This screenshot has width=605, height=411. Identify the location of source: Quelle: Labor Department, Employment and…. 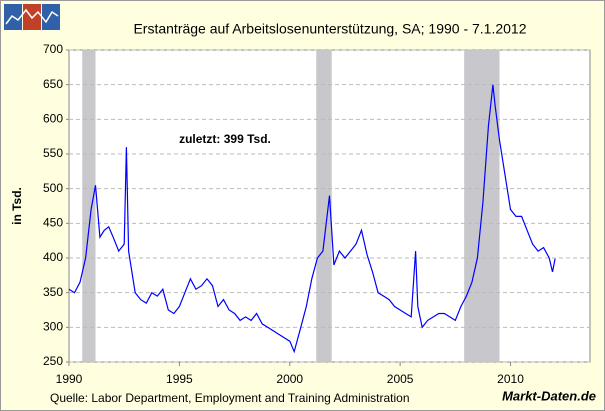
(230, 398).